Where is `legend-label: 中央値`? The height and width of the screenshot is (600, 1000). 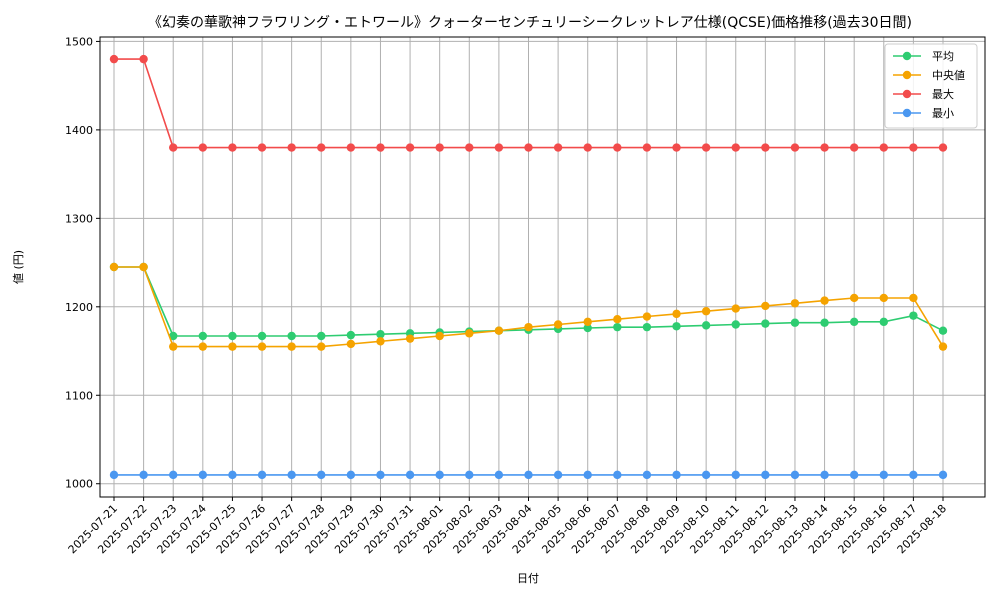
legend-label: 中央値 is located at coordinates (948, 75).